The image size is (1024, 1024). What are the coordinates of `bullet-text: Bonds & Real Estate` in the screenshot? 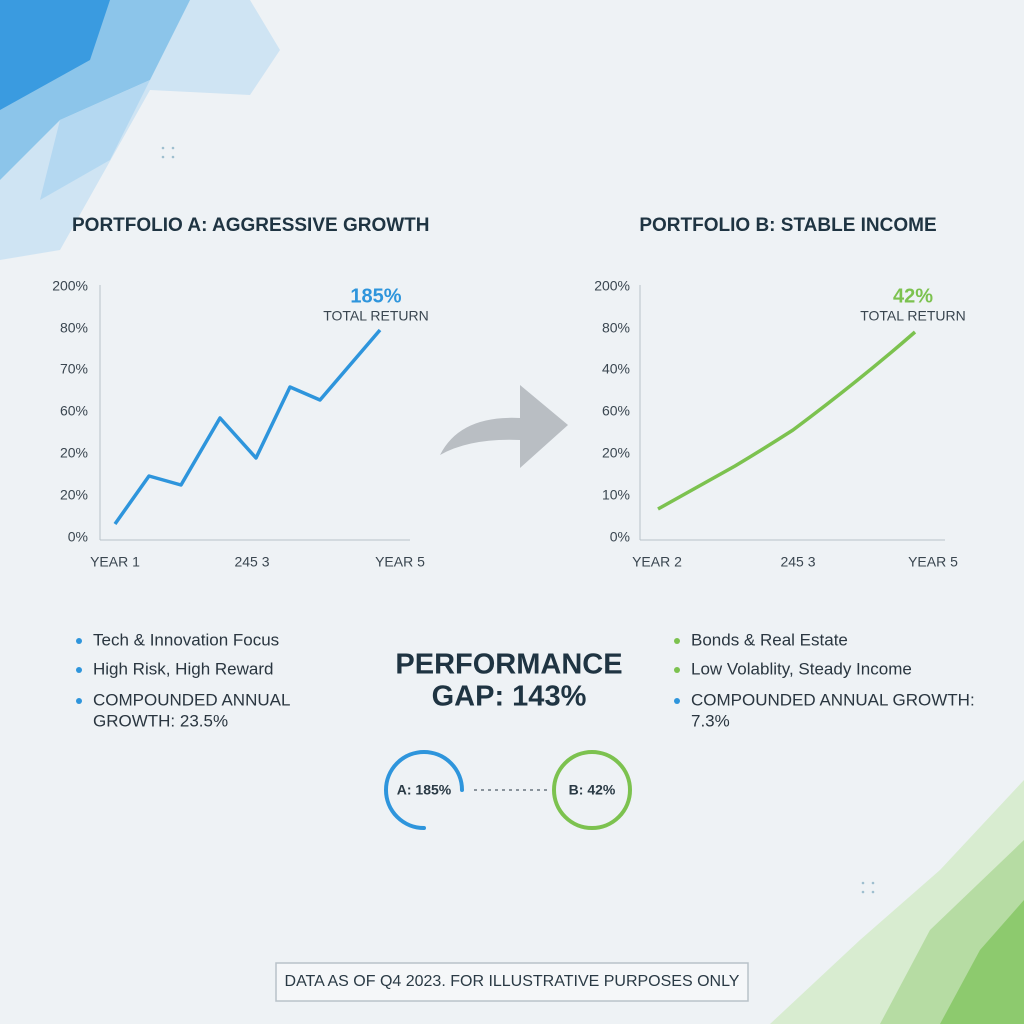 It's located at (769, 639).